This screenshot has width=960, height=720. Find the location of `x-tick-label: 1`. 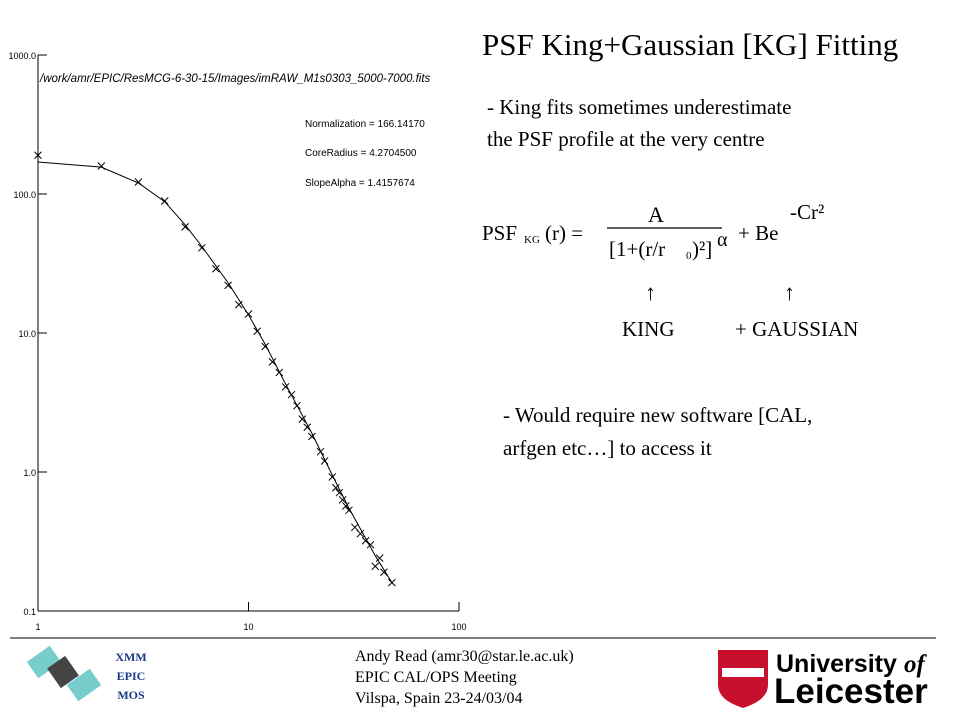

x-tick-label: 1 is located at coordinates (37, 627).